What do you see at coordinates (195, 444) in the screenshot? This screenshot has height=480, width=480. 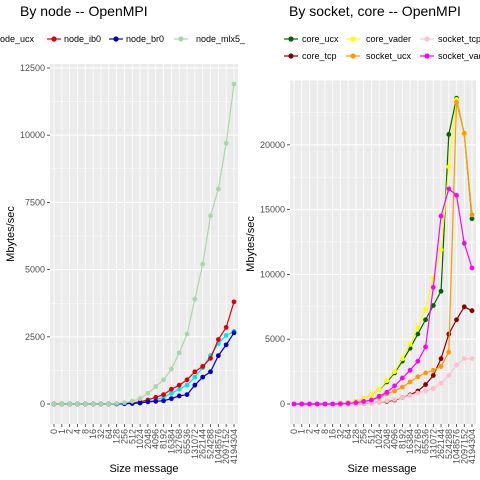 I see `x-tick-label: 131072` at bounding box center [195, 444].